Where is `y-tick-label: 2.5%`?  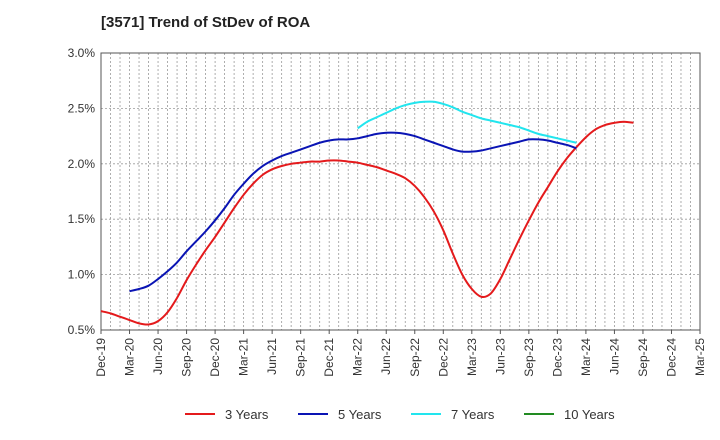
y-tick-label: 2.5% is located at coordinates (82, 108).